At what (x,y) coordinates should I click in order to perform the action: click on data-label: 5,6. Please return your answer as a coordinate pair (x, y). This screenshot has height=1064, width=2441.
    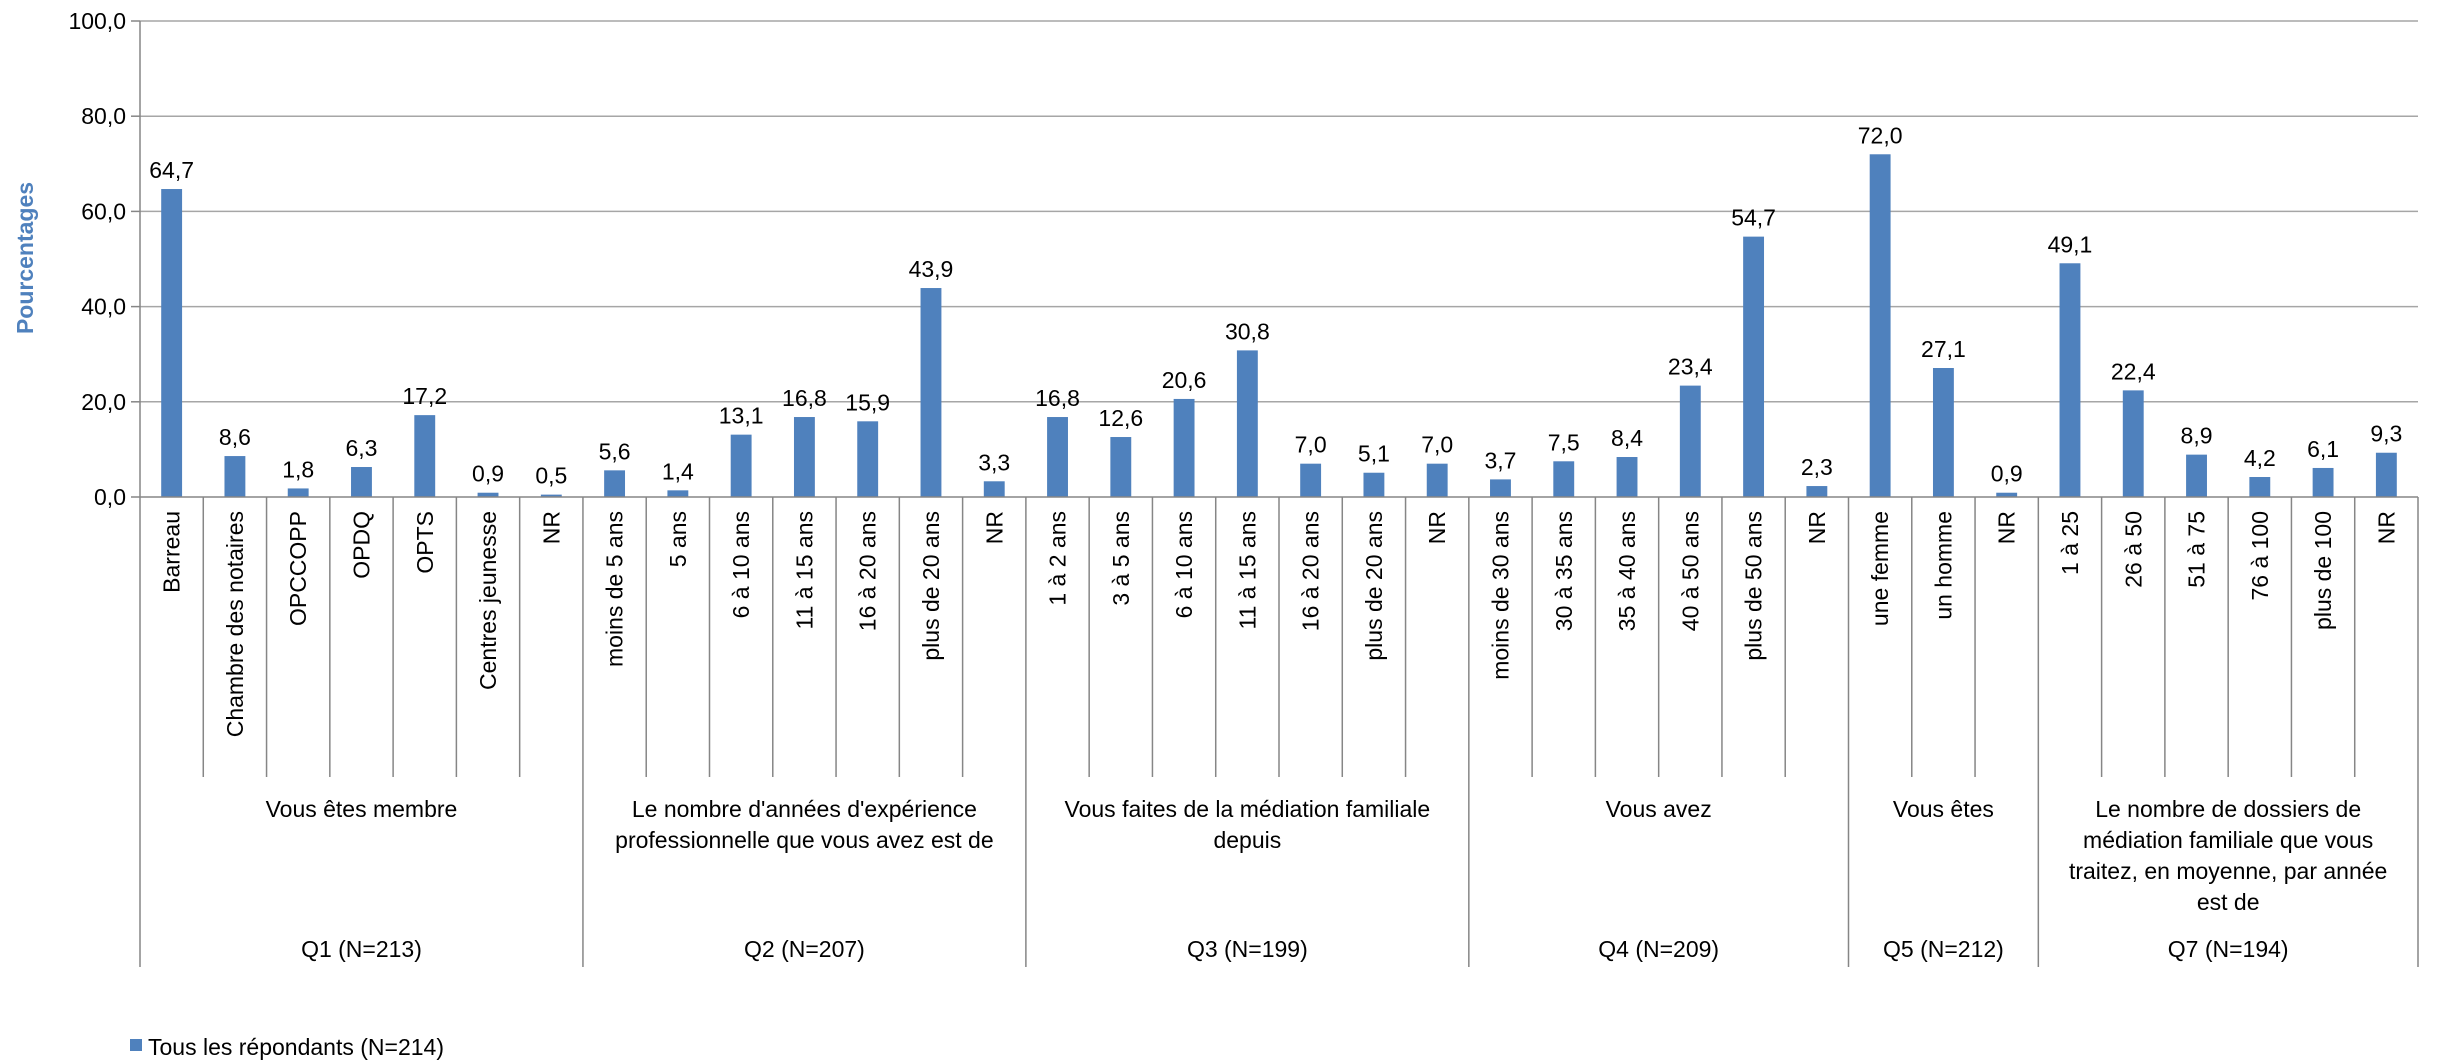
    Looking at the image, I should click on (615, 451).